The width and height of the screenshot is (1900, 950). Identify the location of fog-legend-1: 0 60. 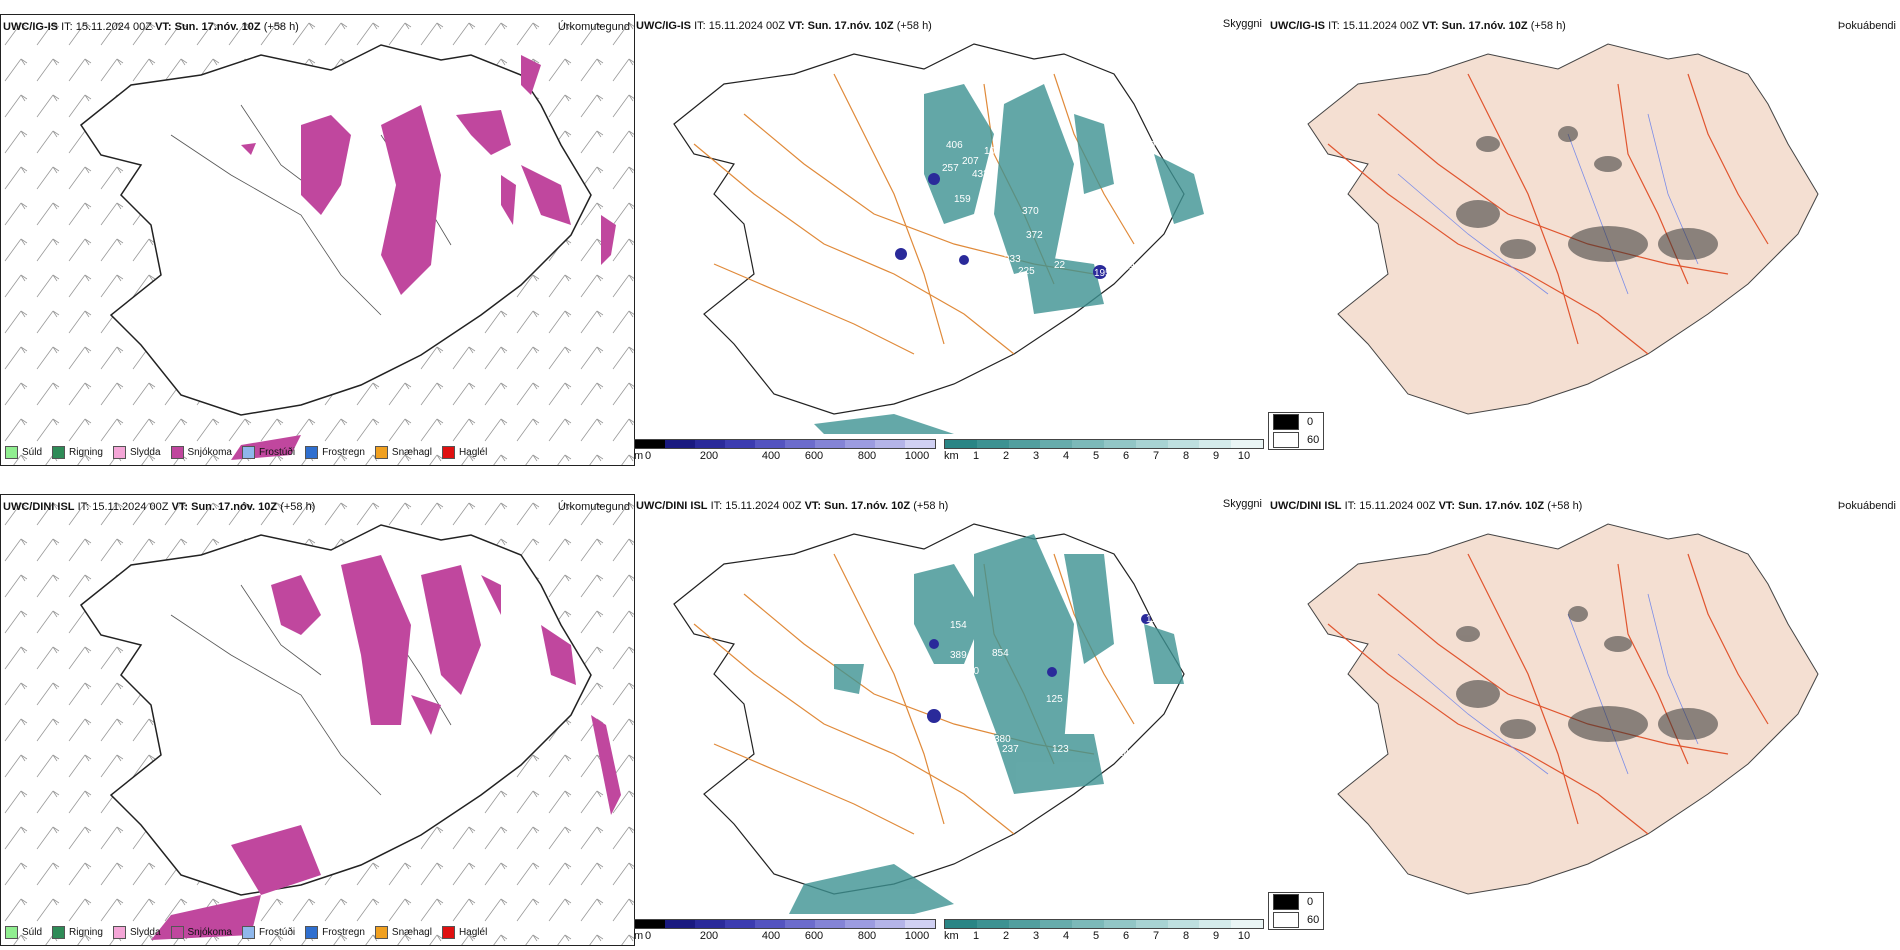
(1296, 431).